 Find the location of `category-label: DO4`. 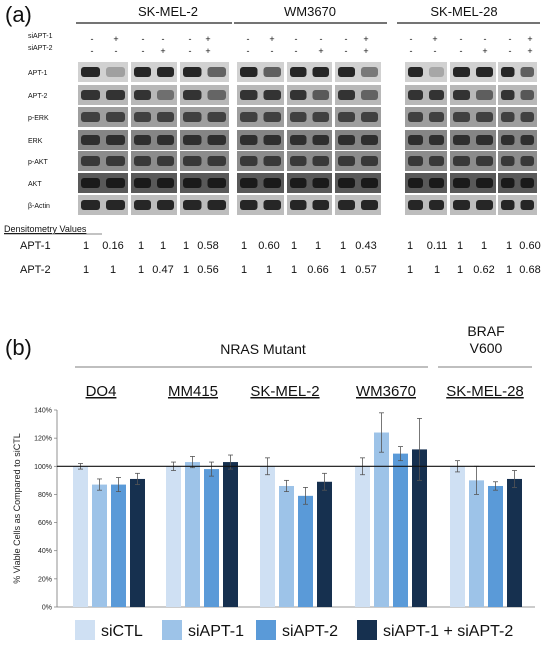

category-label: DO4 is located at coordinates (101, 391).